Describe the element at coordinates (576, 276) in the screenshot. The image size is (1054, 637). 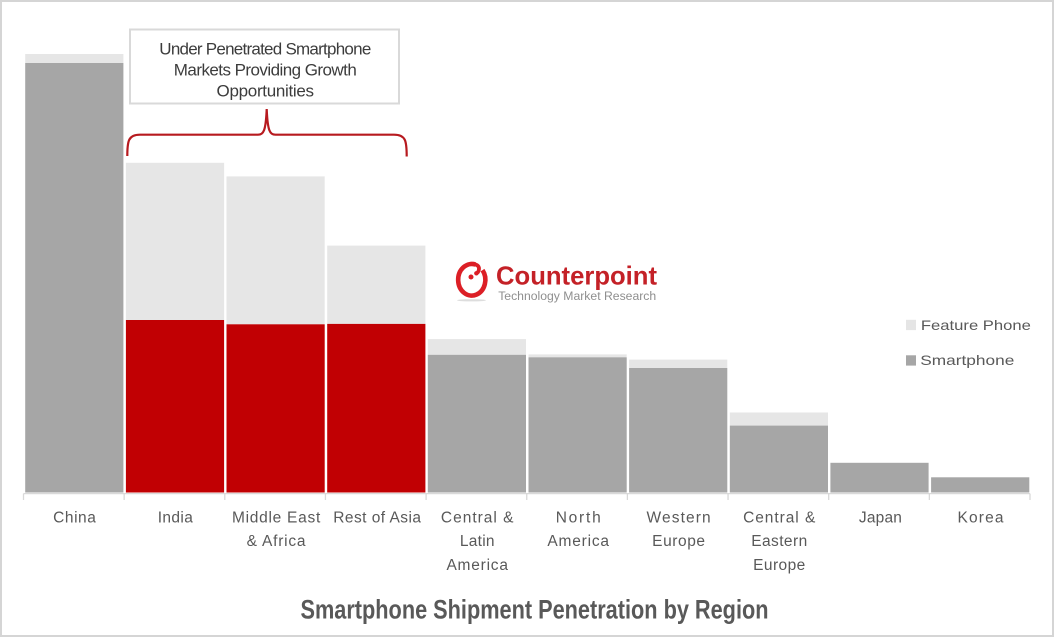
I see `svg-text: Counterpoint` at that location.